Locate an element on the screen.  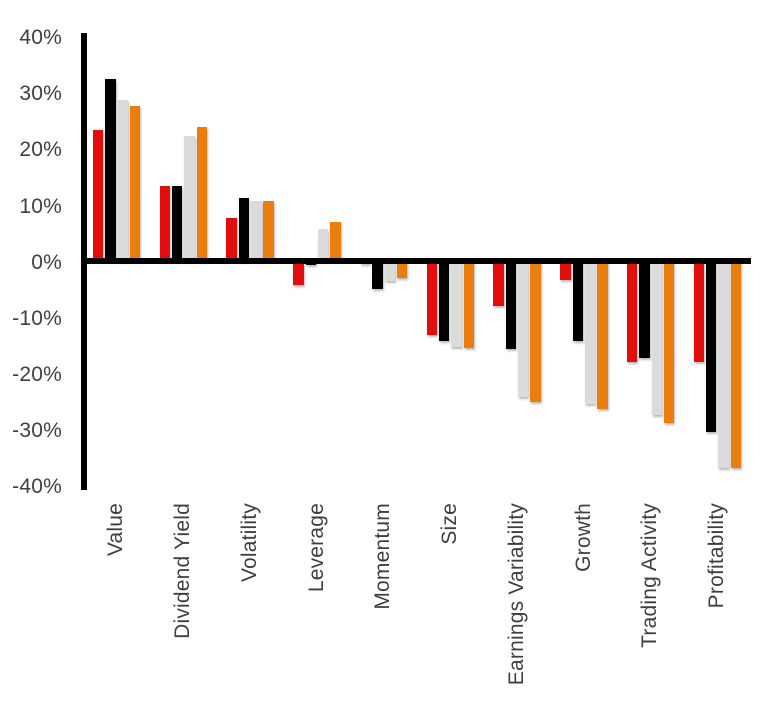
bar-series-1-red-leverage is located at coordinates (298, 273).